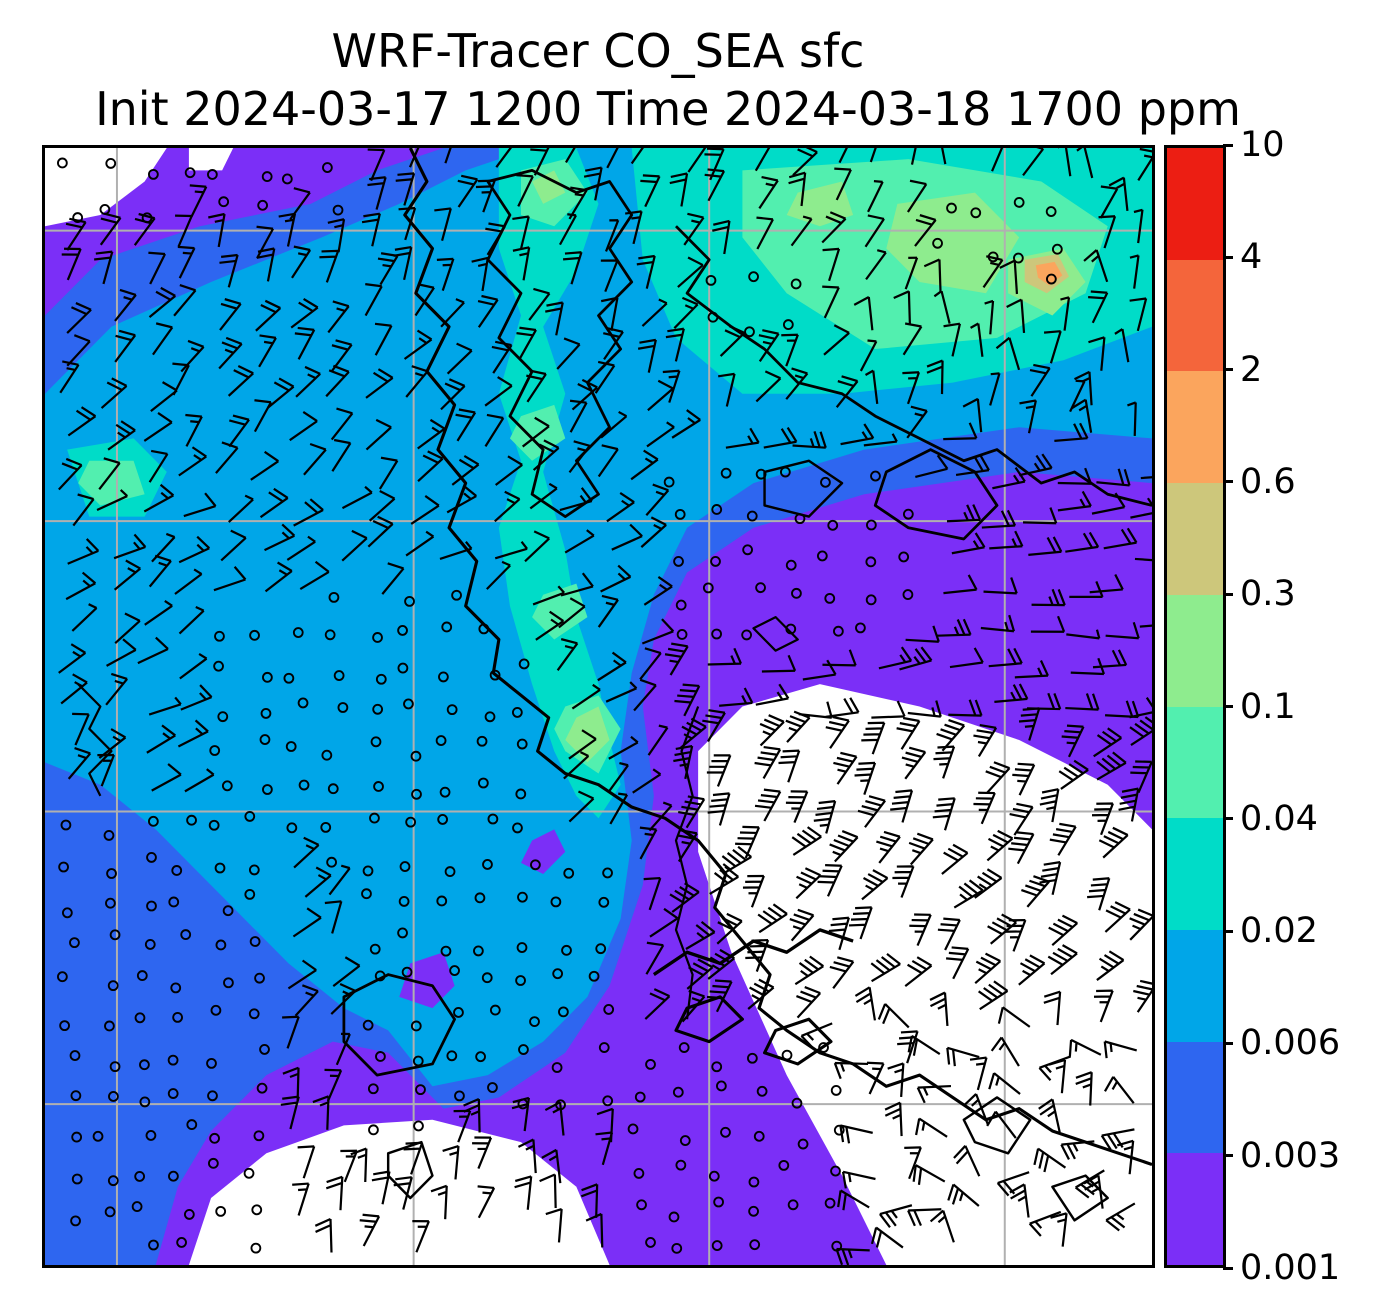 This screenshot has height=1313, width=1400. What do you see at coordinates (1195, 539) in the screenshot?
I see `colorbar-segment` at bounding box center [1195, 539].